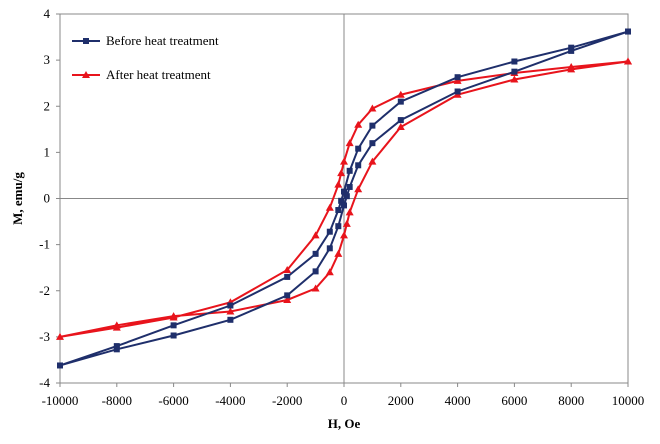  What do you see at coordinates (458, 400) in the screenshot?
I see `x-tick-label: 4000` at bounding box center [458, 400].